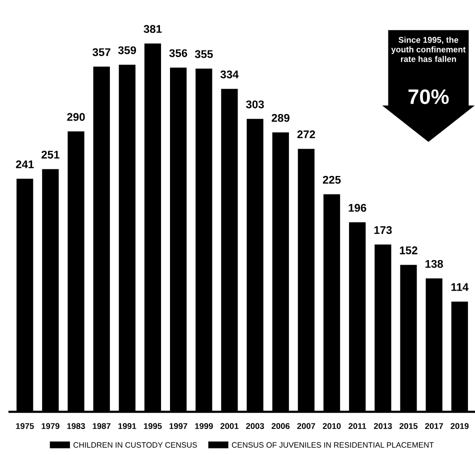  I want to click on x-tick-label: 2001, so click(229, 426).